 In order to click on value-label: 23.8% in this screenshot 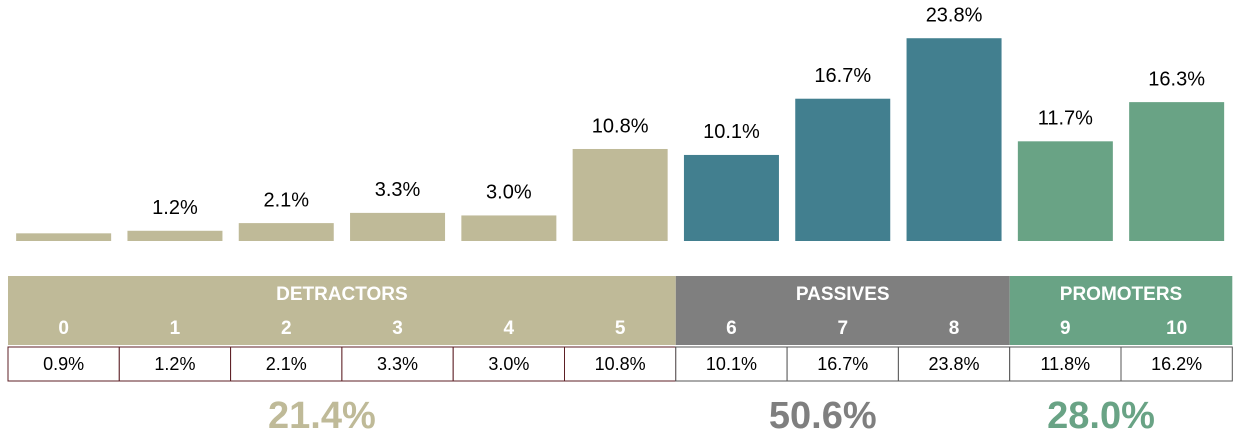, I will do `click(954, 16)`.